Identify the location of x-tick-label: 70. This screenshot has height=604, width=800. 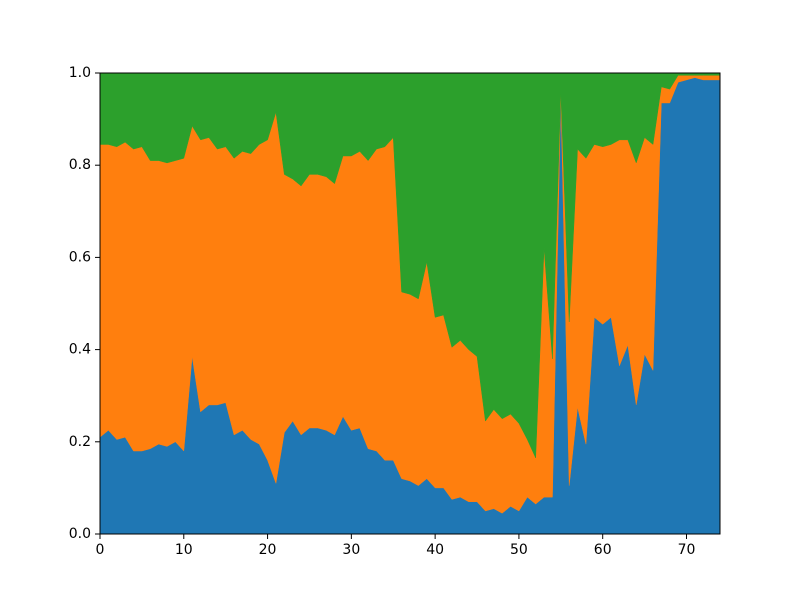
(687, 550).